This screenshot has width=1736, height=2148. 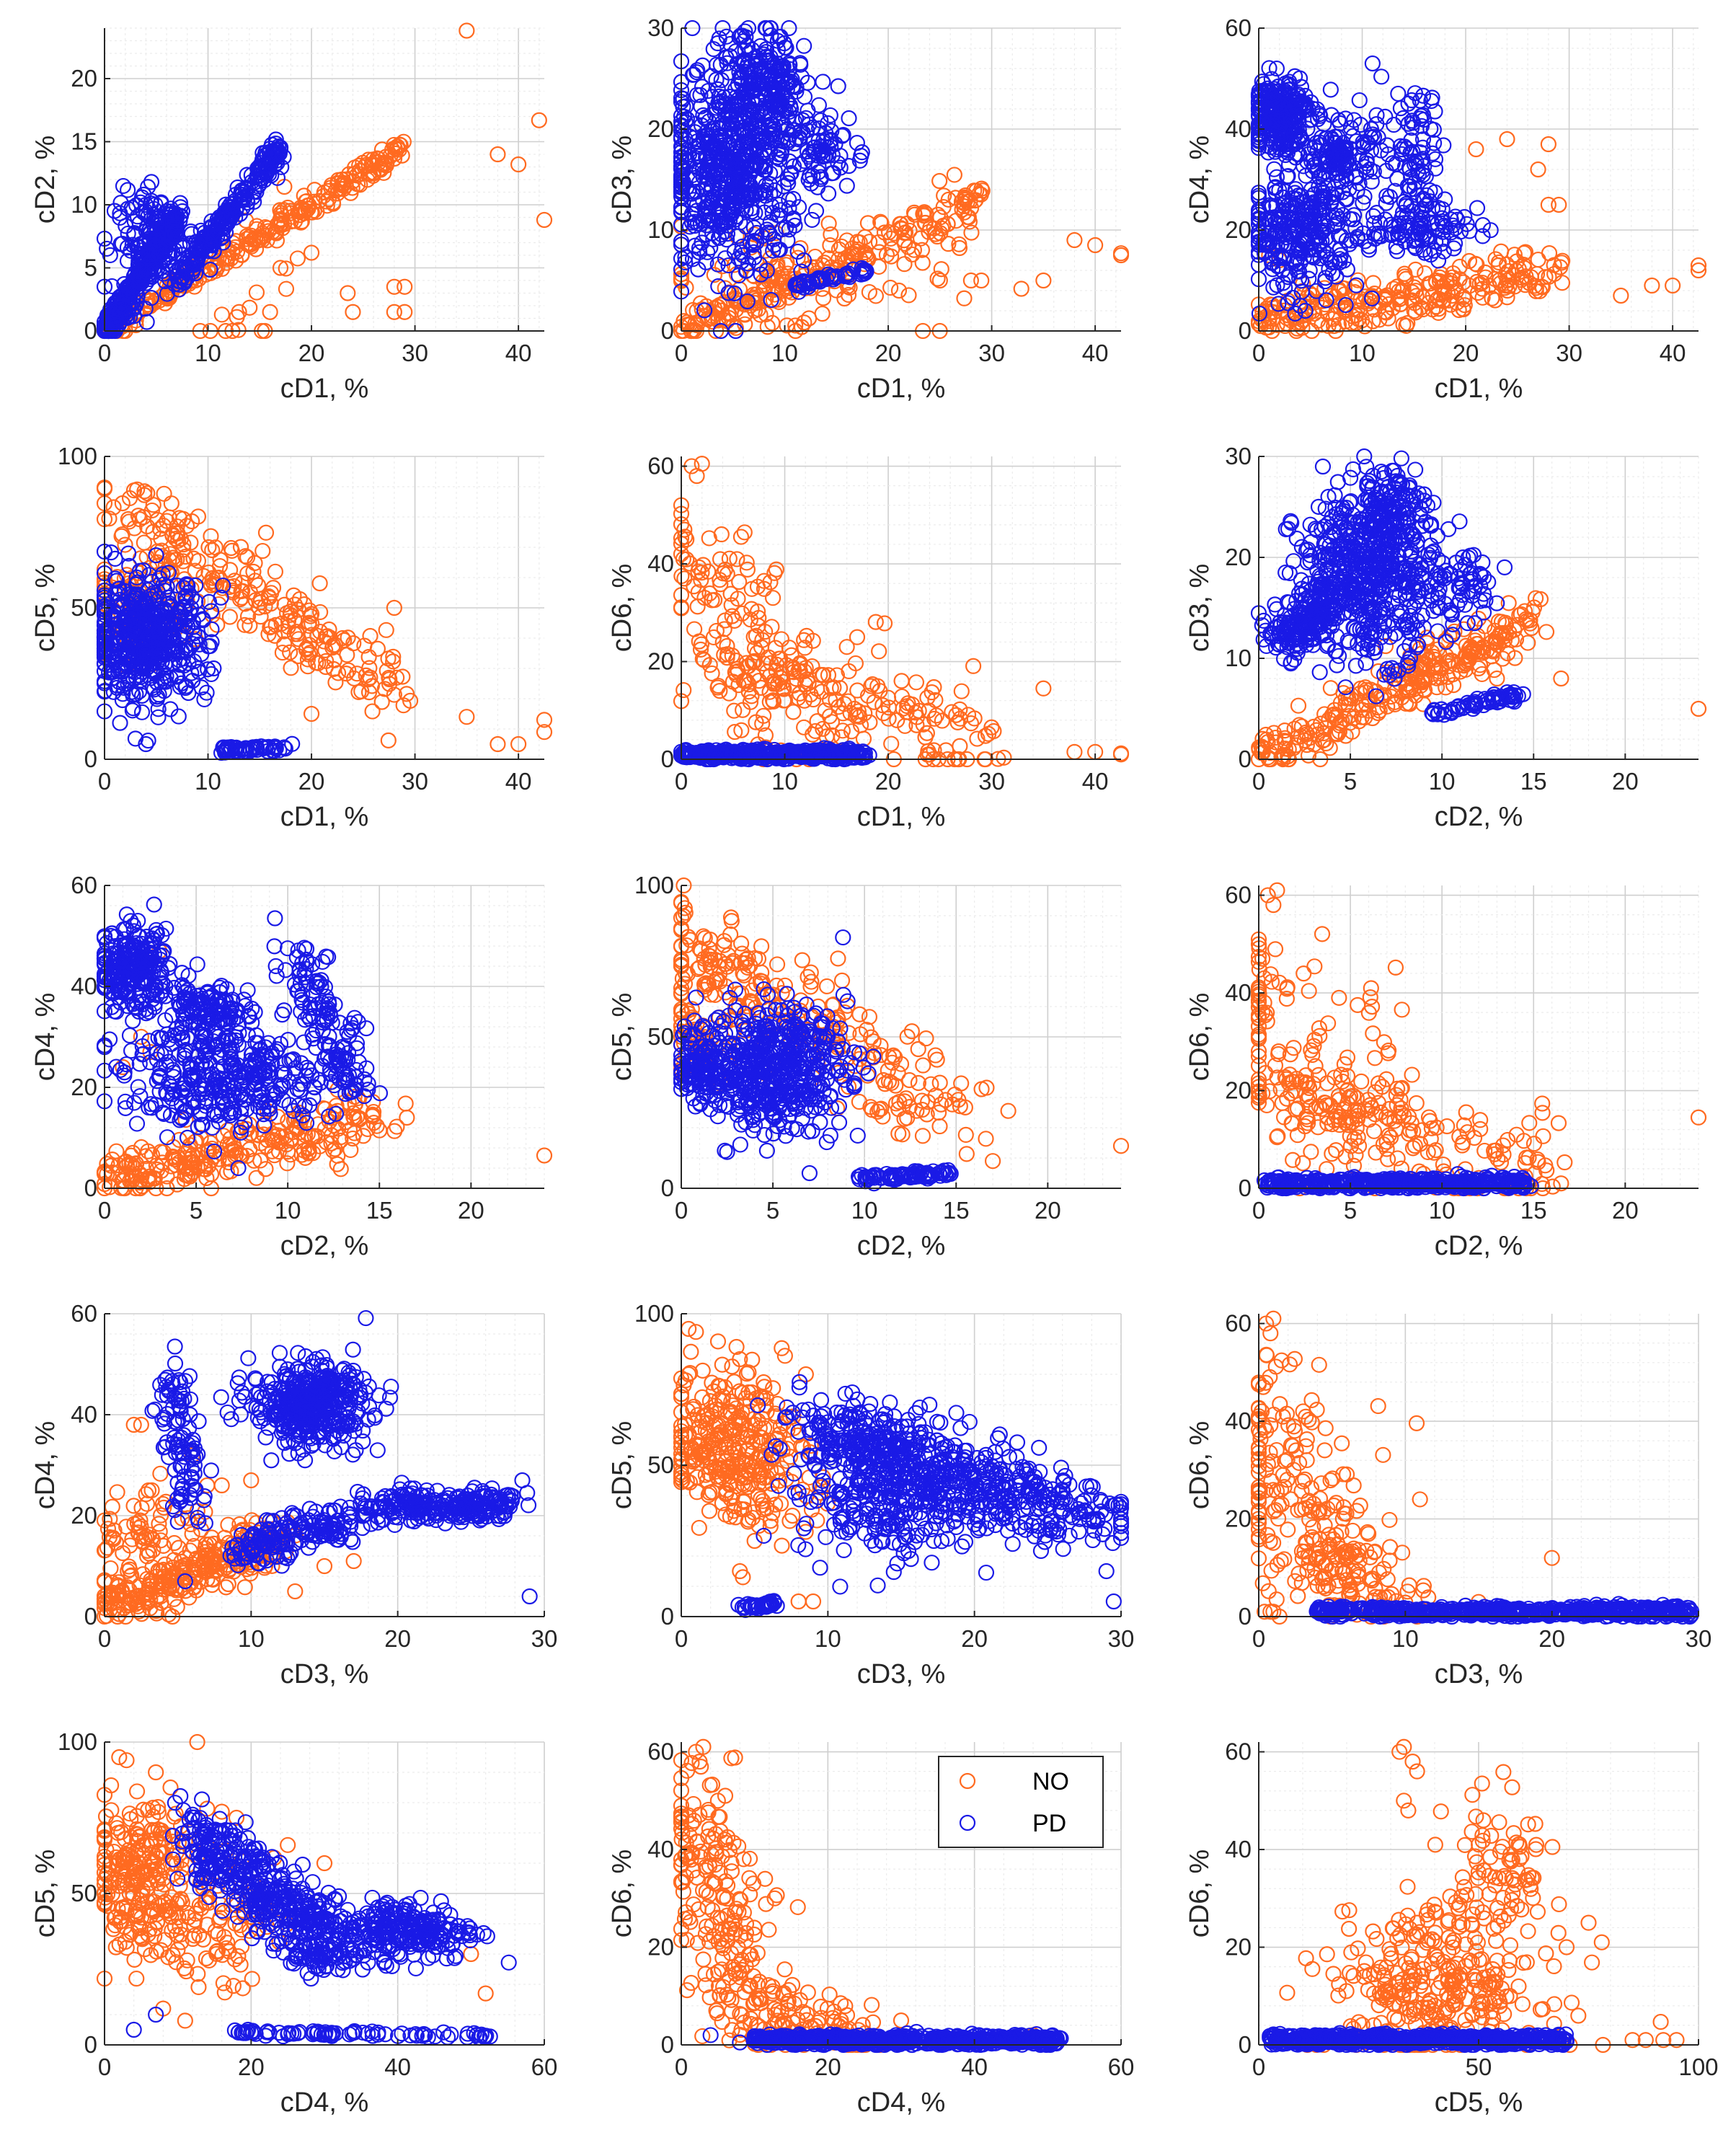 I want to click on series-PD, so click(x=194, y=235).